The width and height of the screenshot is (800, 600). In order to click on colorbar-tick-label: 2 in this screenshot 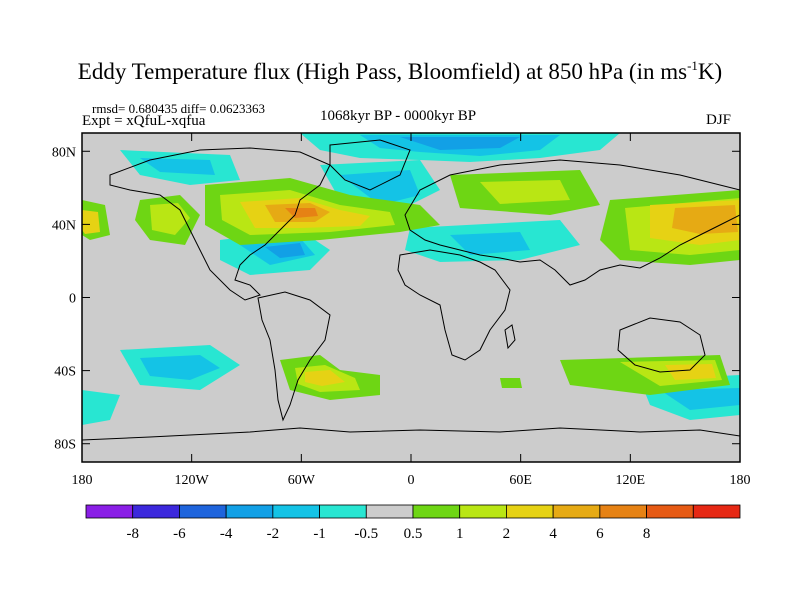, I will do `click(507, 534)`.